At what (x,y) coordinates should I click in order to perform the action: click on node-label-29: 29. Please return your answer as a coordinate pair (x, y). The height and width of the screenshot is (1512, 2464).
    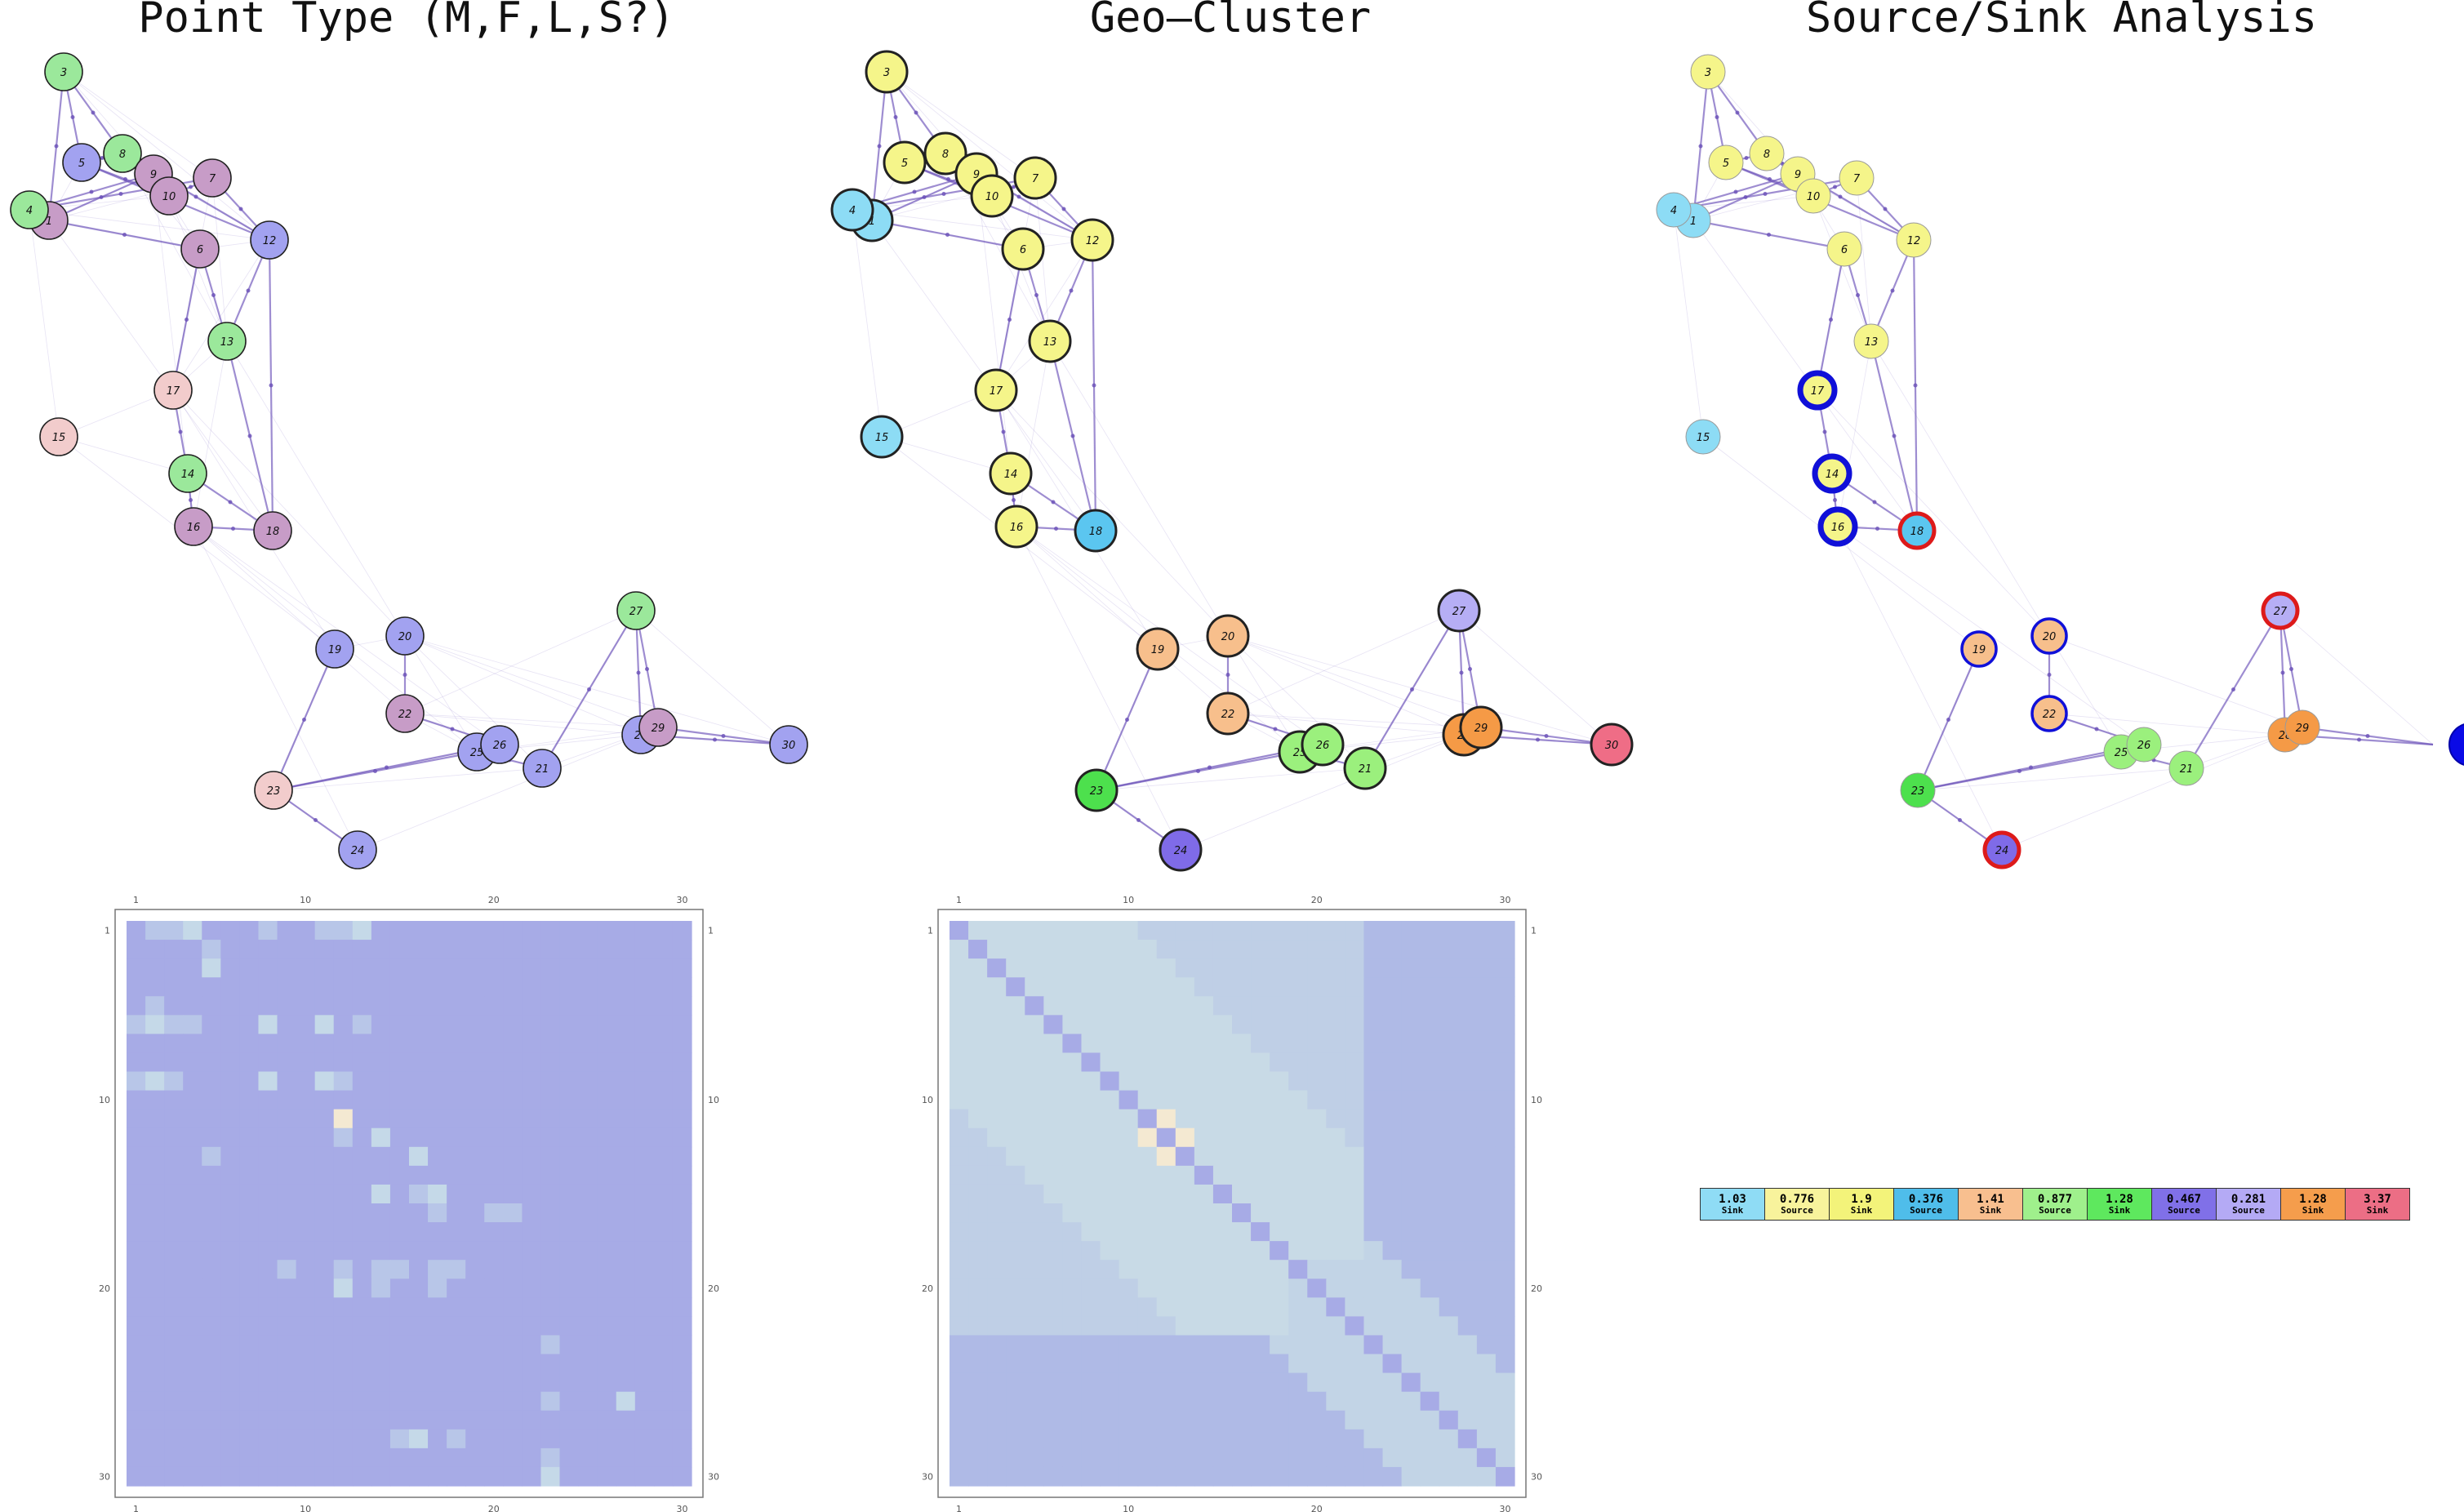
    Looking at the image, I should click on (2303, 729).